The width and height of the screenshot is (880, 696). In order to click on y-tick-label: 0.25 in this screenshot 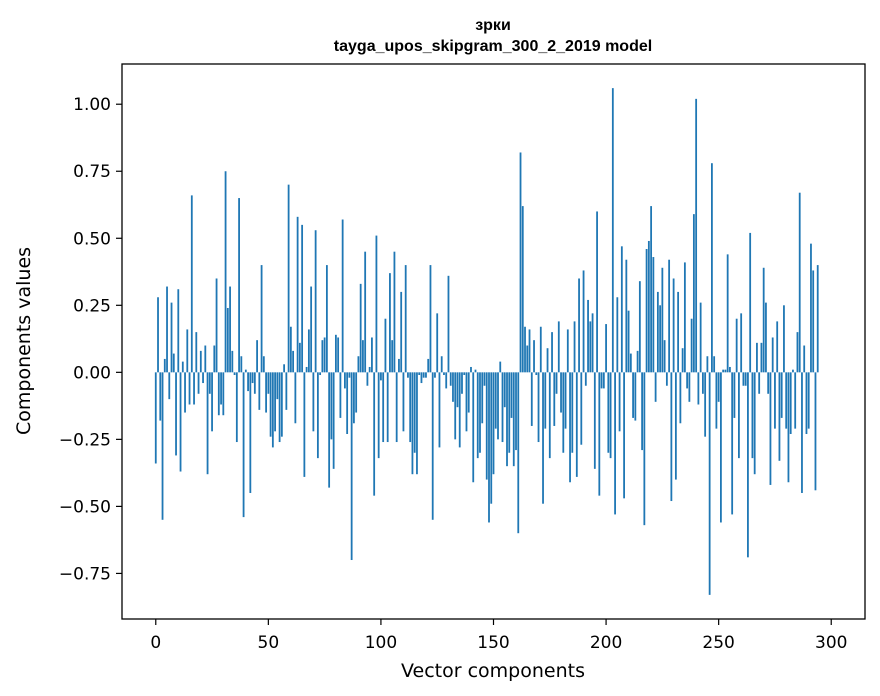, I will do `click(92, 306)`.